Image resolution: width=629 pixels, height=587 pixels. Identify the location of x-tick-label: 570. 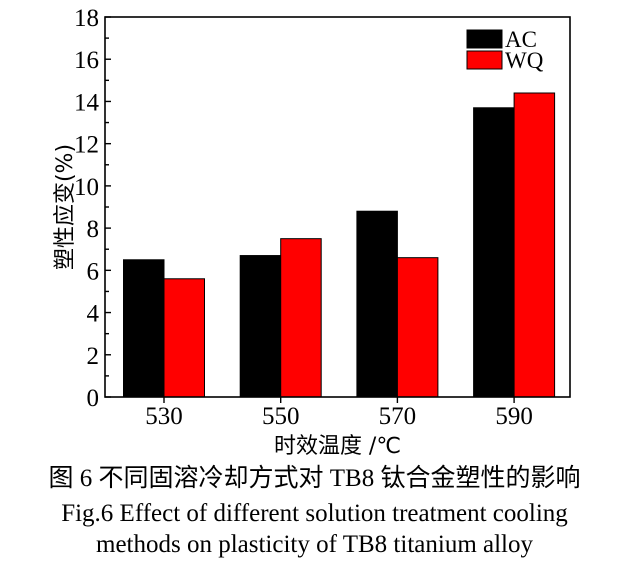
(398, 416).